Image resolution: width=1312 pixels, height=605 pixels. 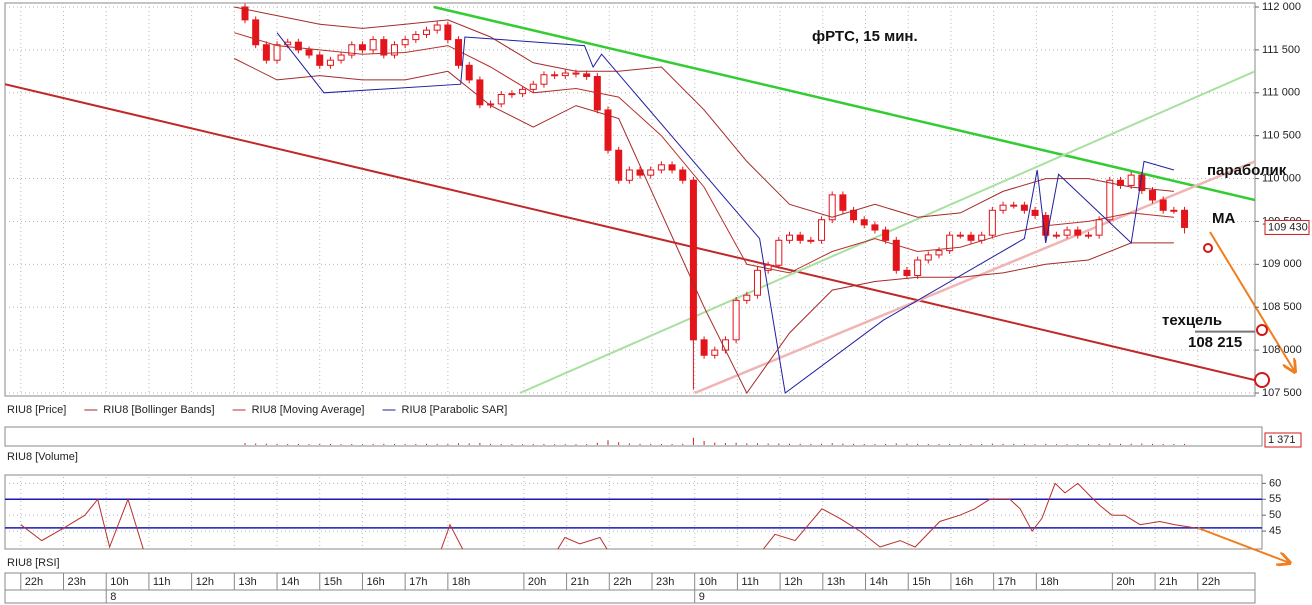 What do you see at coordinates (308, 410) in the screenshot?
I see `legend-label: RIU8 [Moving Average]` at bounding box center [308, 410].